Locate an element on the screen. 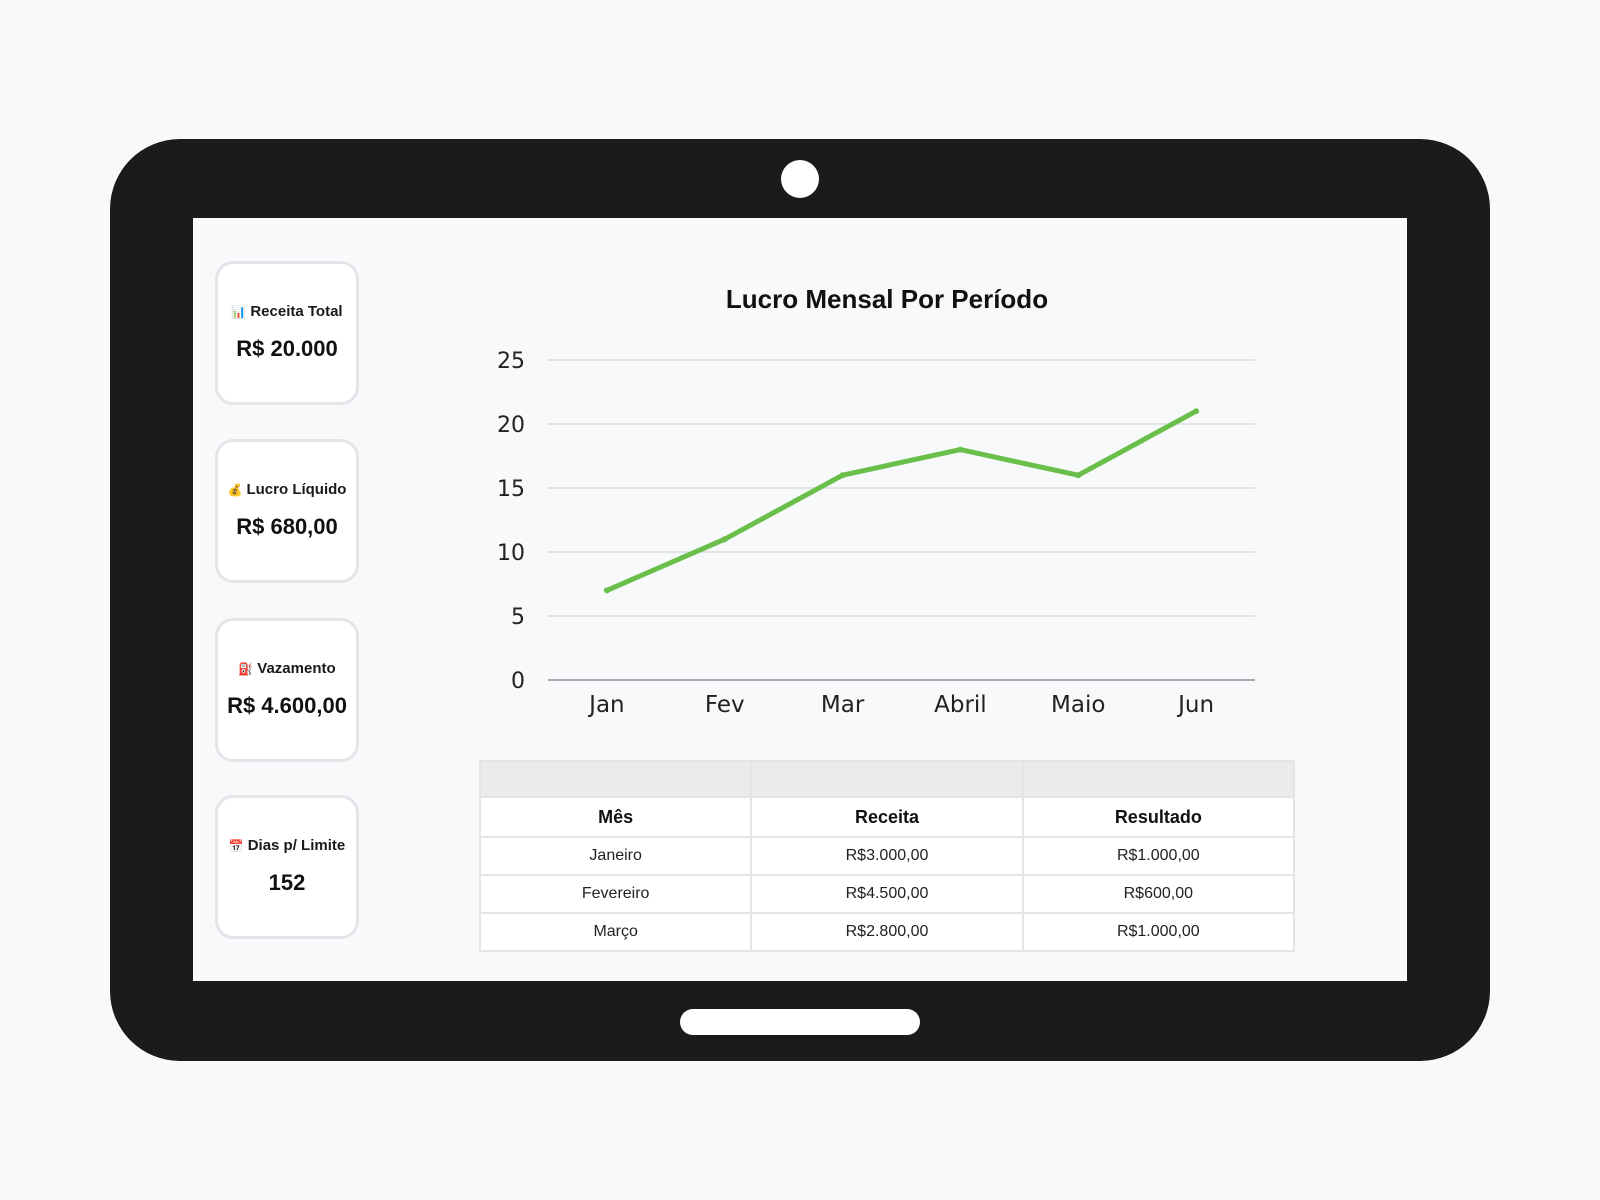  table-row: Fevereiro R$4.500,00 R$600,00 is located at coordinates (887, 894).